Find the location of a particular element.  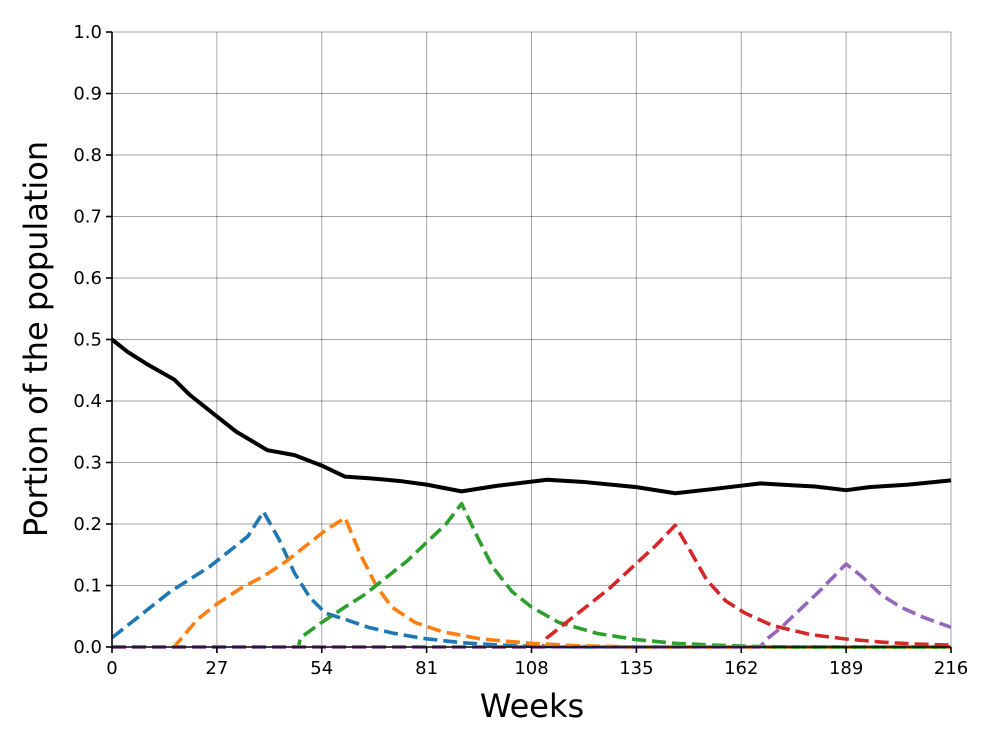

y-tick-label: 0.4 is located at coordinates (87, 401).